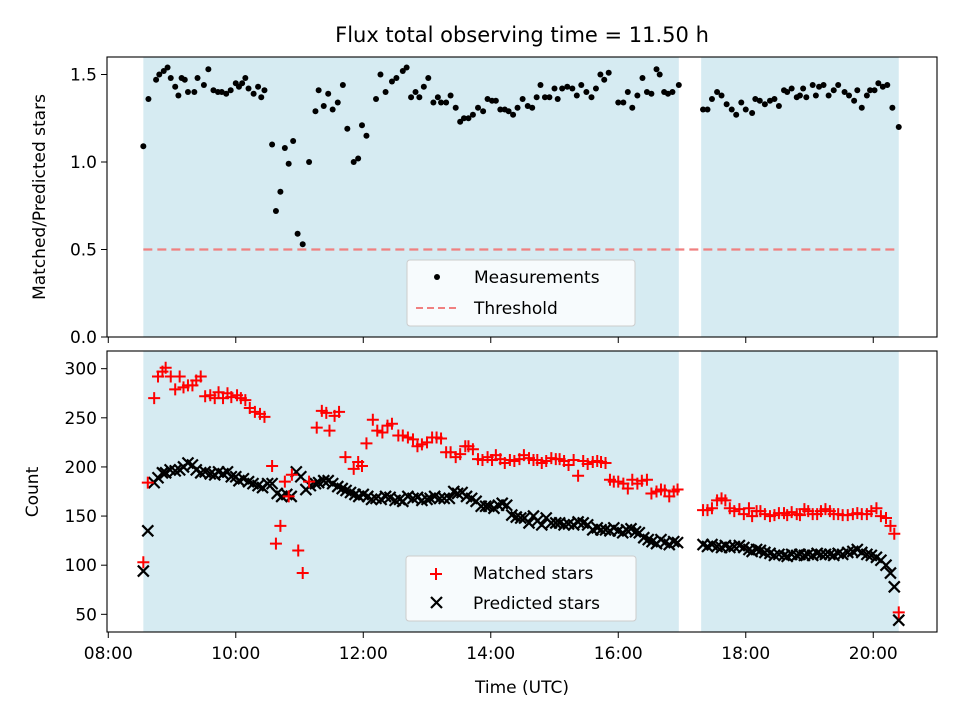 This screenshot has height=720, width=960. What do you see at coordinates (83, 251) in the screenshot?
I see `y-tick-label: 0.5` at bounding box center [83, 251].